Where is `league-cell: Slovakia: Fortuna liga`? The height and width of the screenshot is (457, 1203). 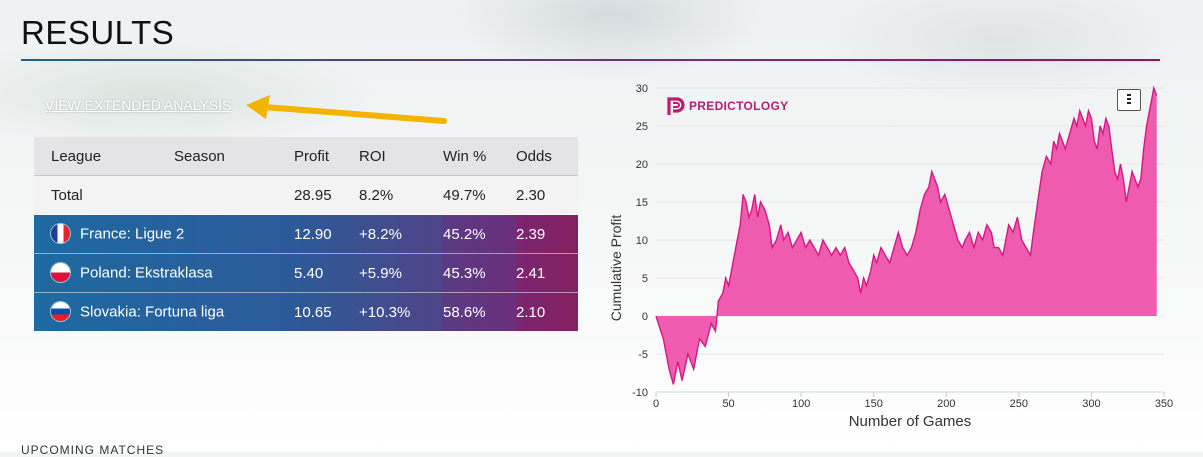 league-cell: Slovakia: Fortuna liga is located at coordinates (164, 311).